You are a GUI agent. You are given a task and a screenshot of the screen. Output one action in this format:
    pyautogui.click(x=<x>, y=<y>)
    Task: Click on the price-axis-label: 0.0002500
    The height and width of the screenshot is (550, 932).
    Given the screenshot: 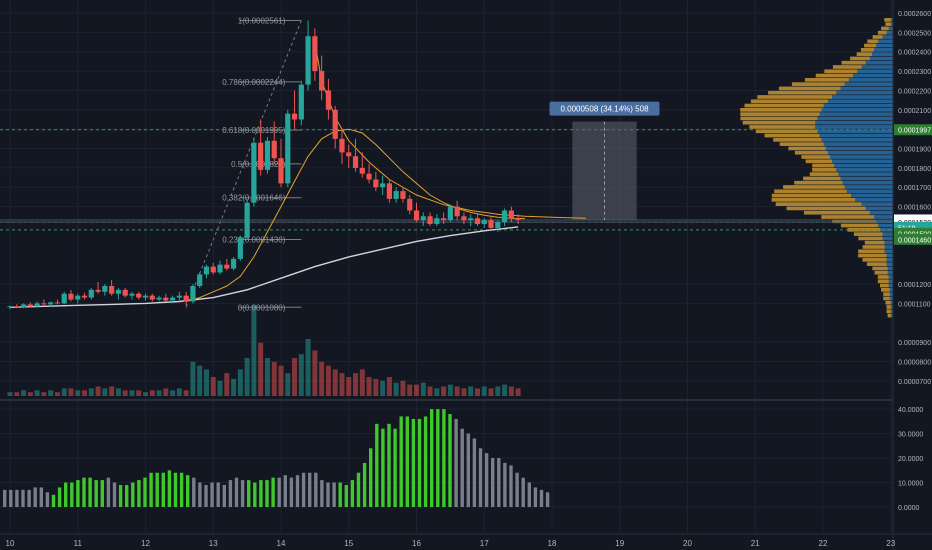 What is the action you would take?
    pyautogui.click(x=914, y=33)
    